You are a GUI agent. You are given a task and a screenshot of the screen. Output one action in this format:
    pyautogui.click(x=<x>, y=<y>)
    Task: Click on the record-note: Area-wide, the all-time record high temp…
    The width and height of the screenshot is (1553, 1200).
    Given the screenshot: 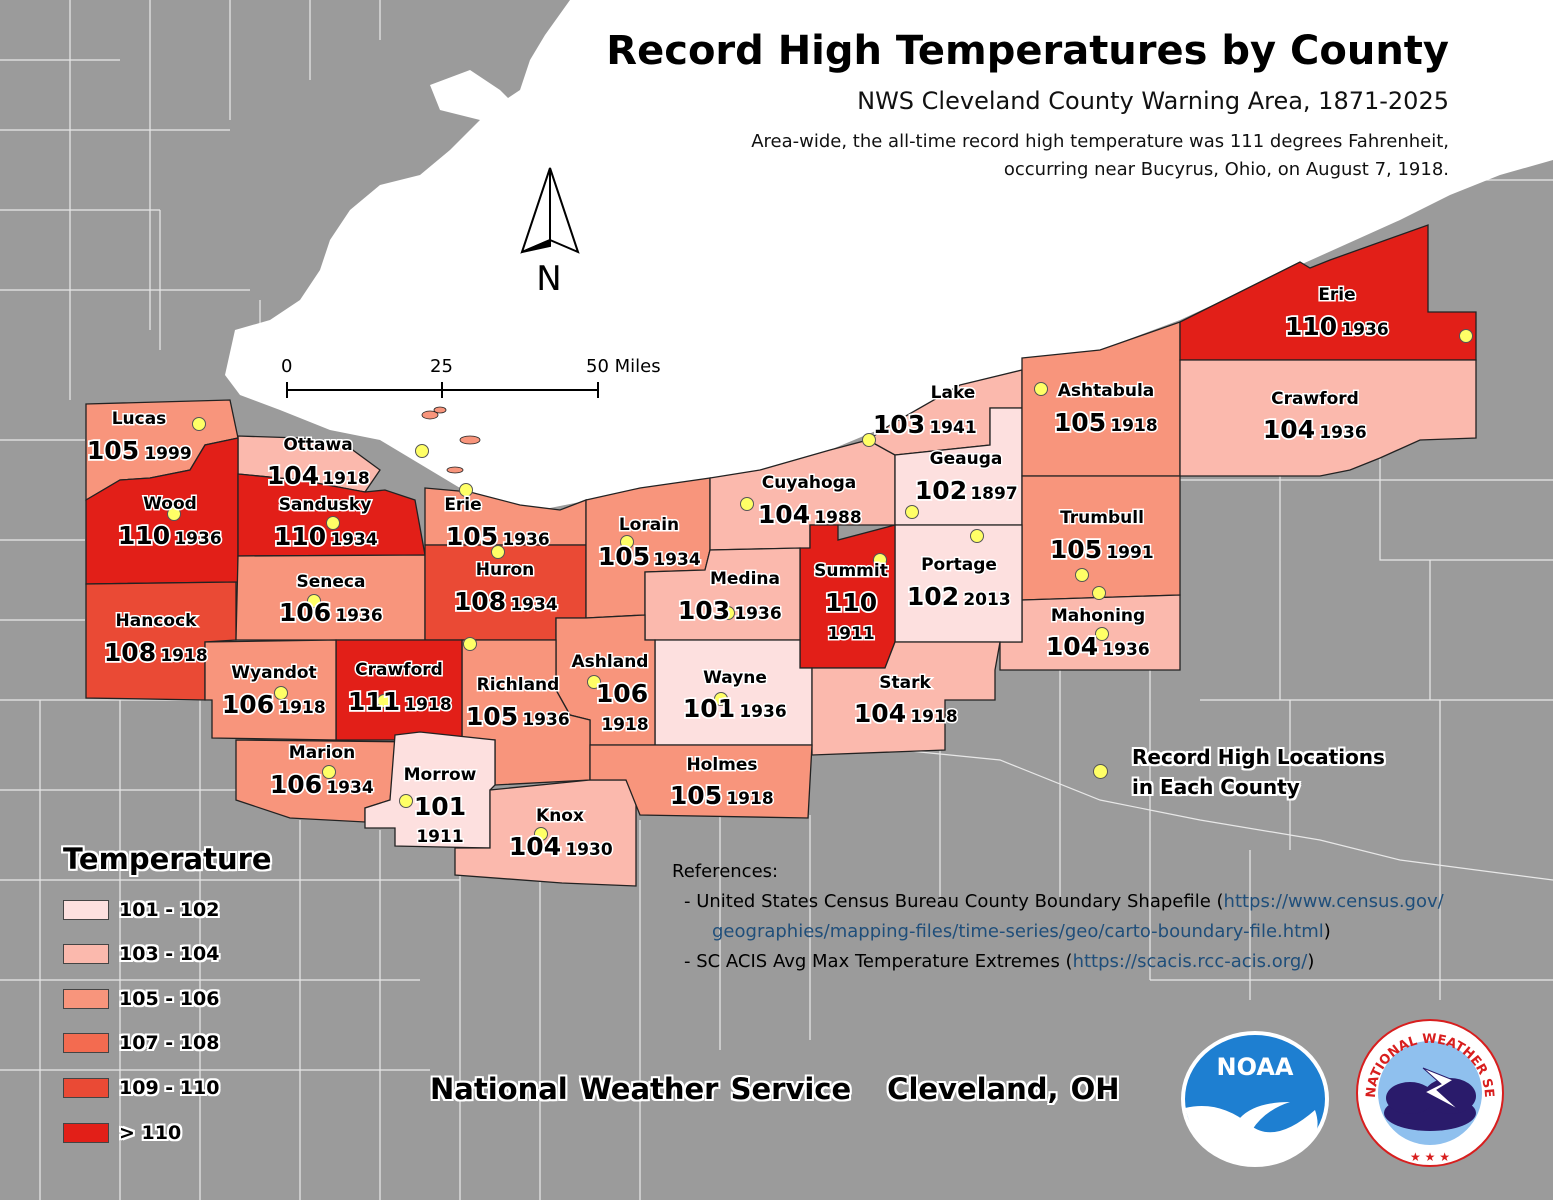 What is the action you would take?
    pyautogui.click(x=1069, y=156)
    